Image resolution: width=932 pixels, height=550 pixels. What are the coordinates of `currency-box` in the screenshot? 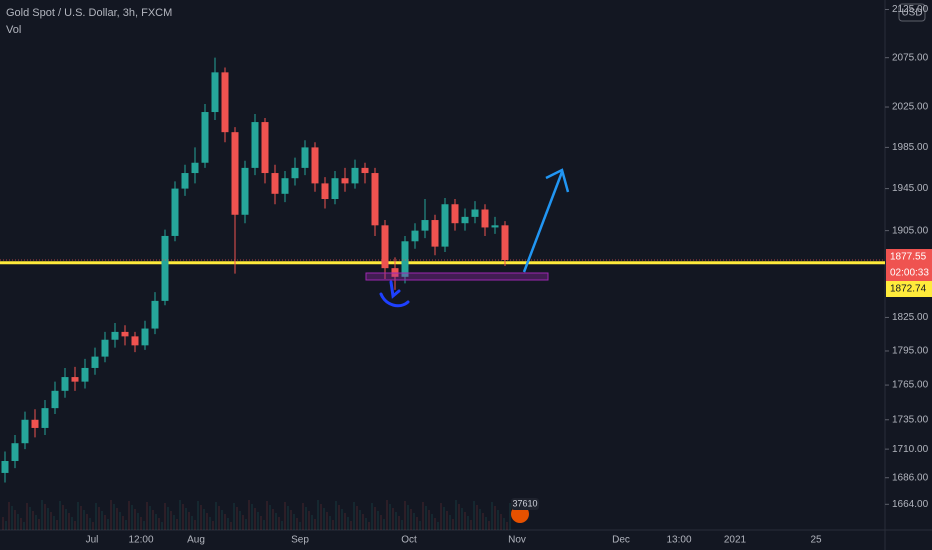 It's located at (912, 12).